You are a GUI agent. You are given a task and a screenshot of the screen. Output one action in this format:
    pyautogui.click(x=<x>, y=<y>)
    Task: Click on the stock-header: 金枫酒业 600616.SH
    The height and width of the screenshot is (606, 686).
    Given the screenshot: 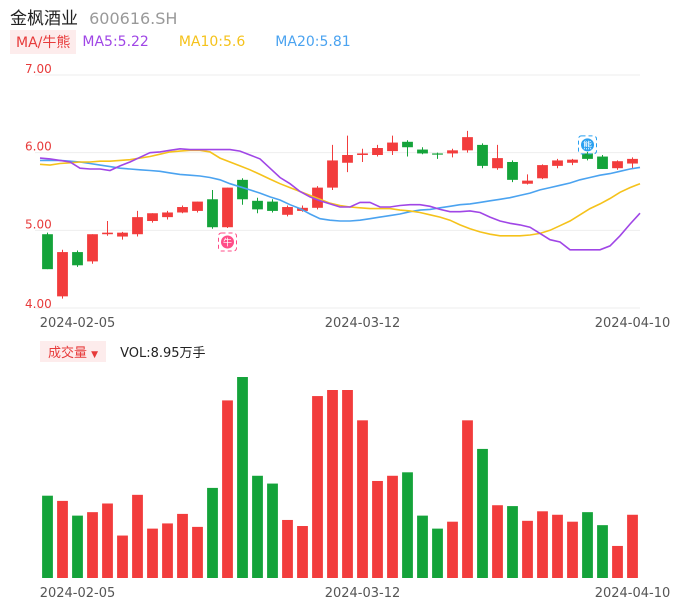 What is the action you would take?
    pyautogui.click(x=94, y=16)
    